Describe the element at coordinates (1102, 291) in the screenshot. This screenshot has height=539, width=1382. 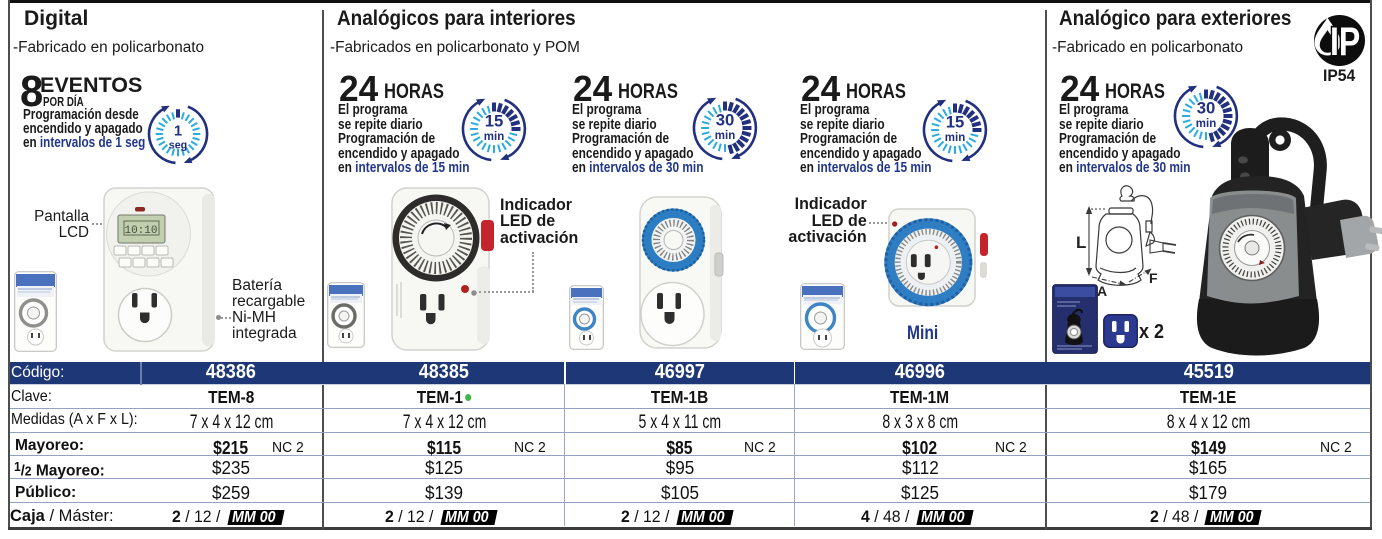
I see `svg-text: A` at that location.